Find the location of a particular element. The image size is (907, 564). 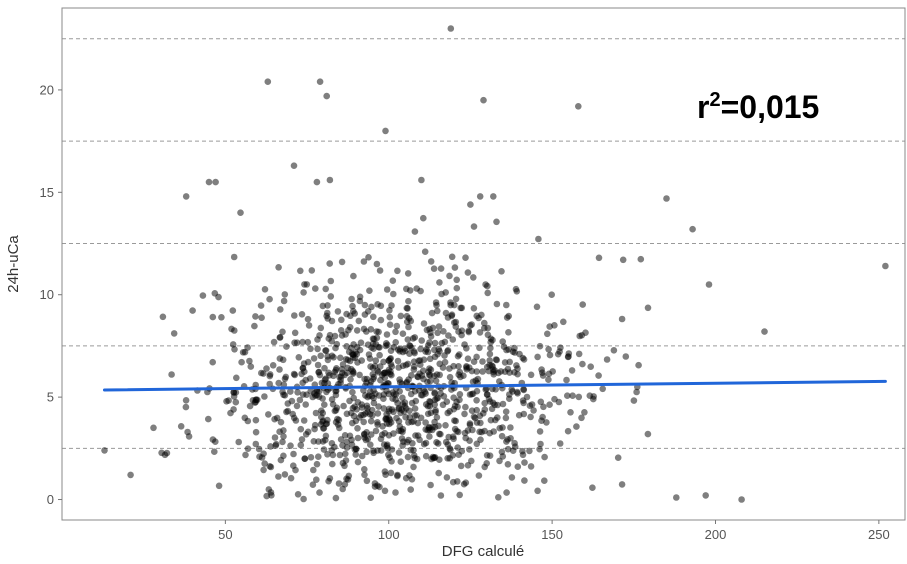

x-tick-label: 100 is located at coordinates (389, 534).